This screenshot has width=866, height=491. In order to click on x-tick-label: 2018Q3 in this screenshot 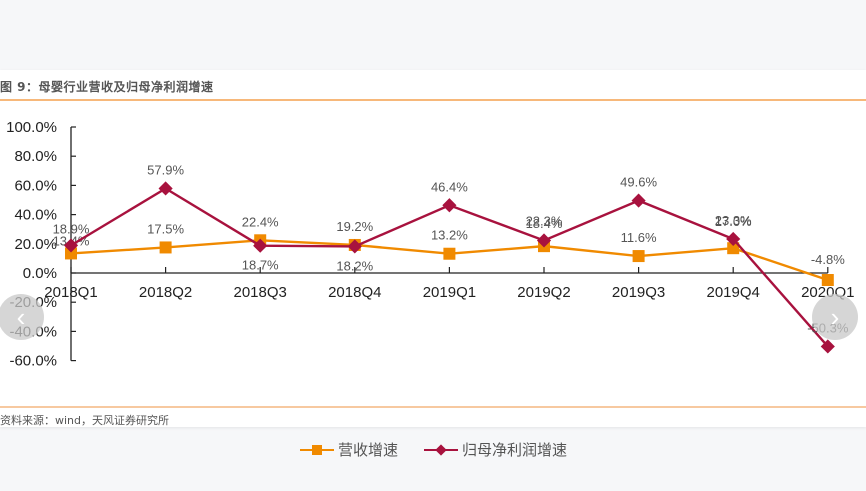, I will do `click(260, 292)`.